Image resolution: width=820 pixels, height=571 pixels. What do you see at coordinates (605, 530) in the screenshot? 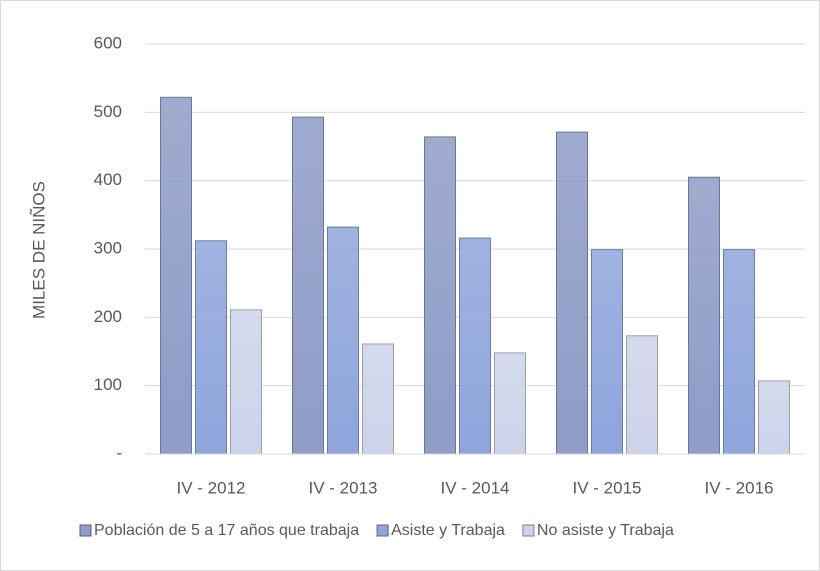
I see `legend-label: No asiste y Trabaja` at bounding box center [605, 530].